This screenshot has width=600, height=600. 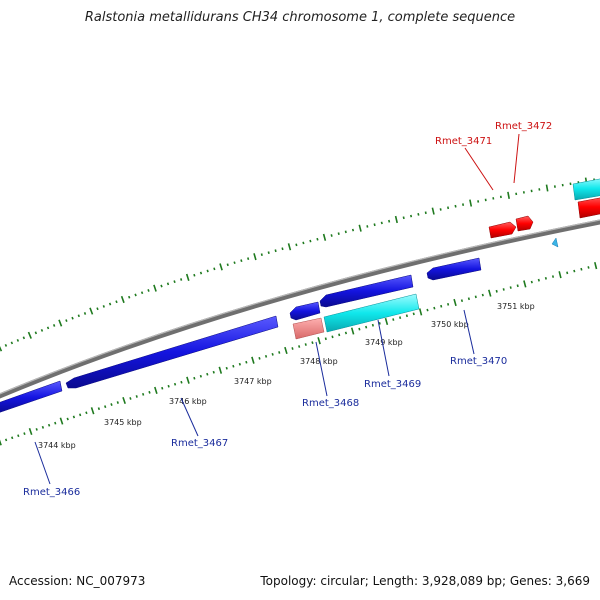 What do you see at coordinates (366, 291) in the screenshot?
I see `gene-feature-rmet-3469-arrow` at bounding box center [366, 291].